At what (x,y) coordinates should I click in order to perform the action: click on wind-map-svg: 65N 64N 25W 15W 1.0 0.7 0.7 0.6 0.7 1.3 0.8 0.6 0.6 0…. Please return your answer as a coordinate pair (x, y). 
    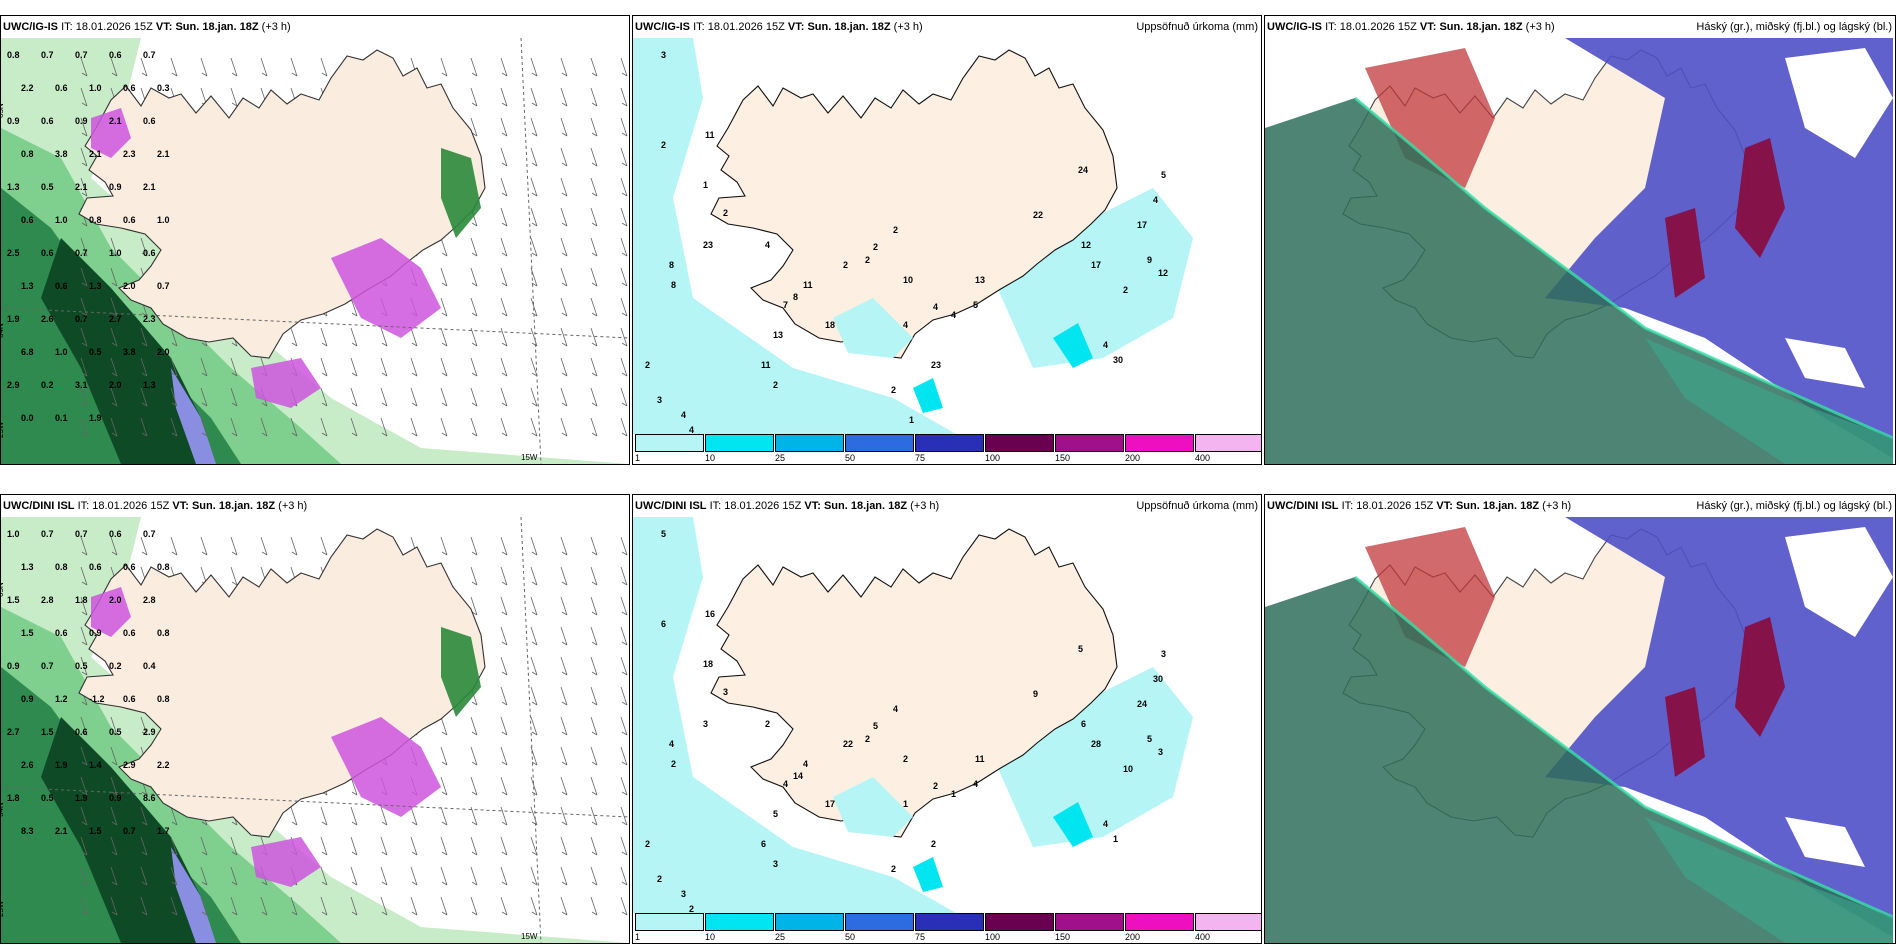
    Looking at the image, I should click on (315, 730).